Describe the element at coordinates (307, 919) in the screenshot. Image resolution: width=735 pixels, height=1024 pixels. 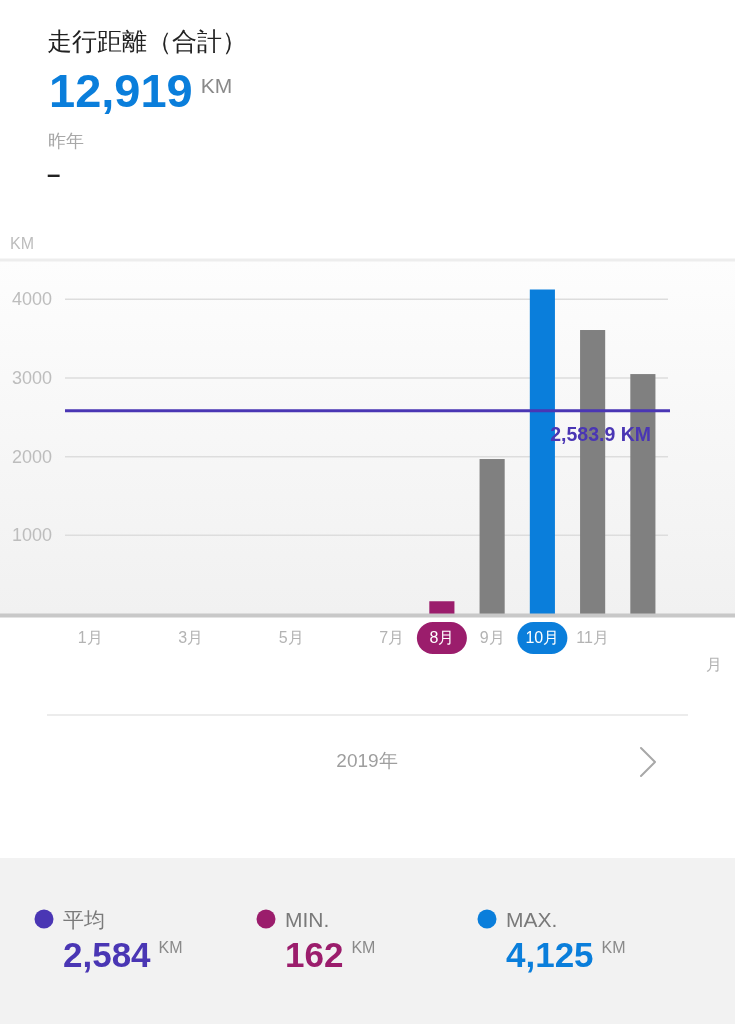
I see `card-label: MIN.` at that location.